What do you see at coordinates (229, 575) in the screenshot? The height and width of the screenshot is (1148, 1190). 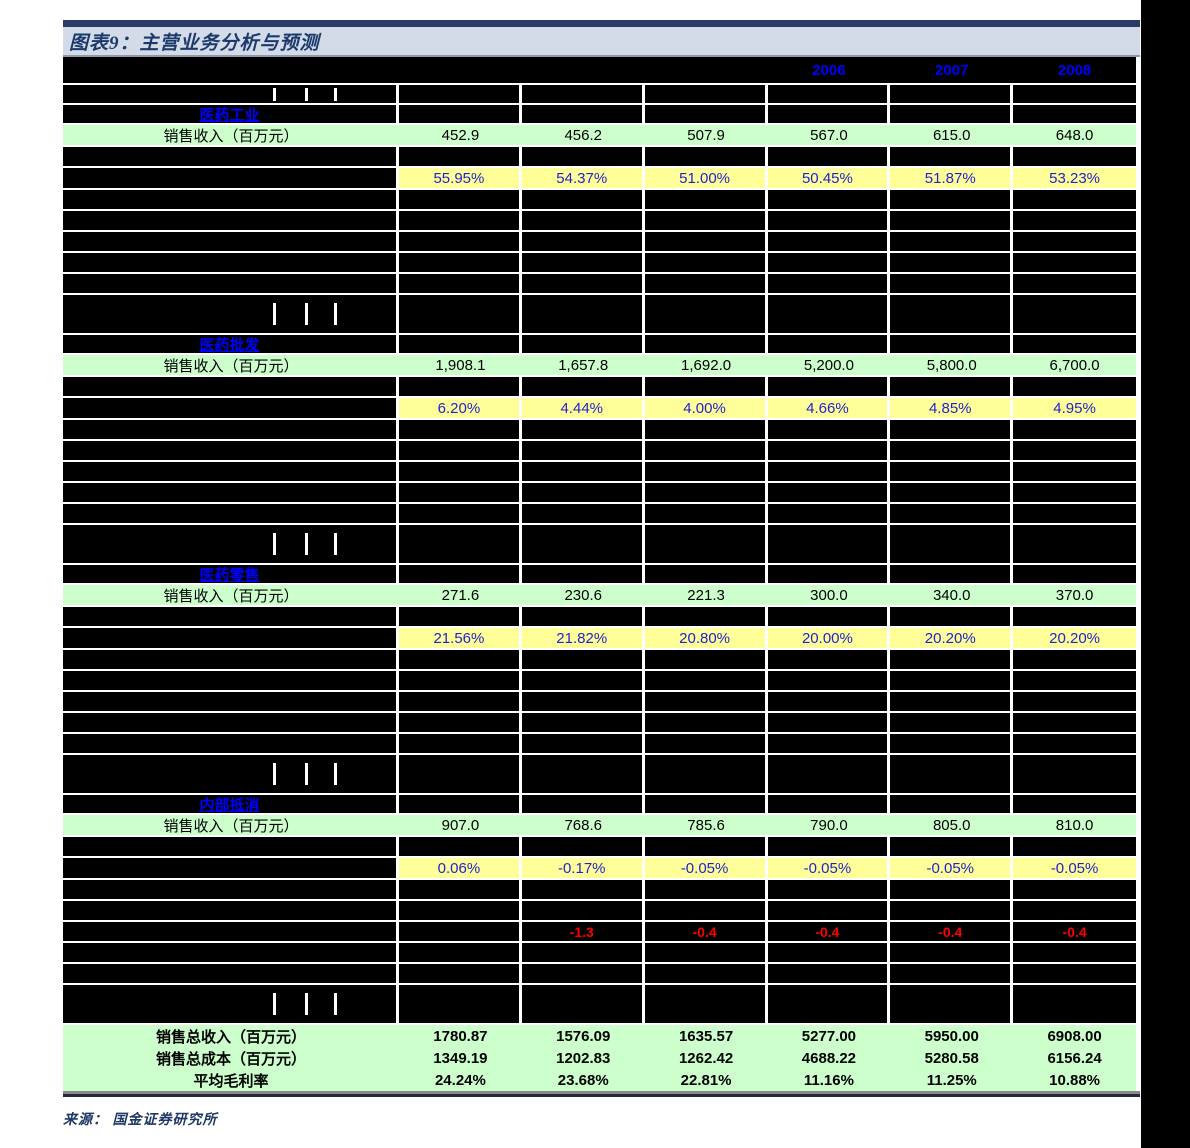 I see `section-link: 医药零售` at bounding box center [229, 575].